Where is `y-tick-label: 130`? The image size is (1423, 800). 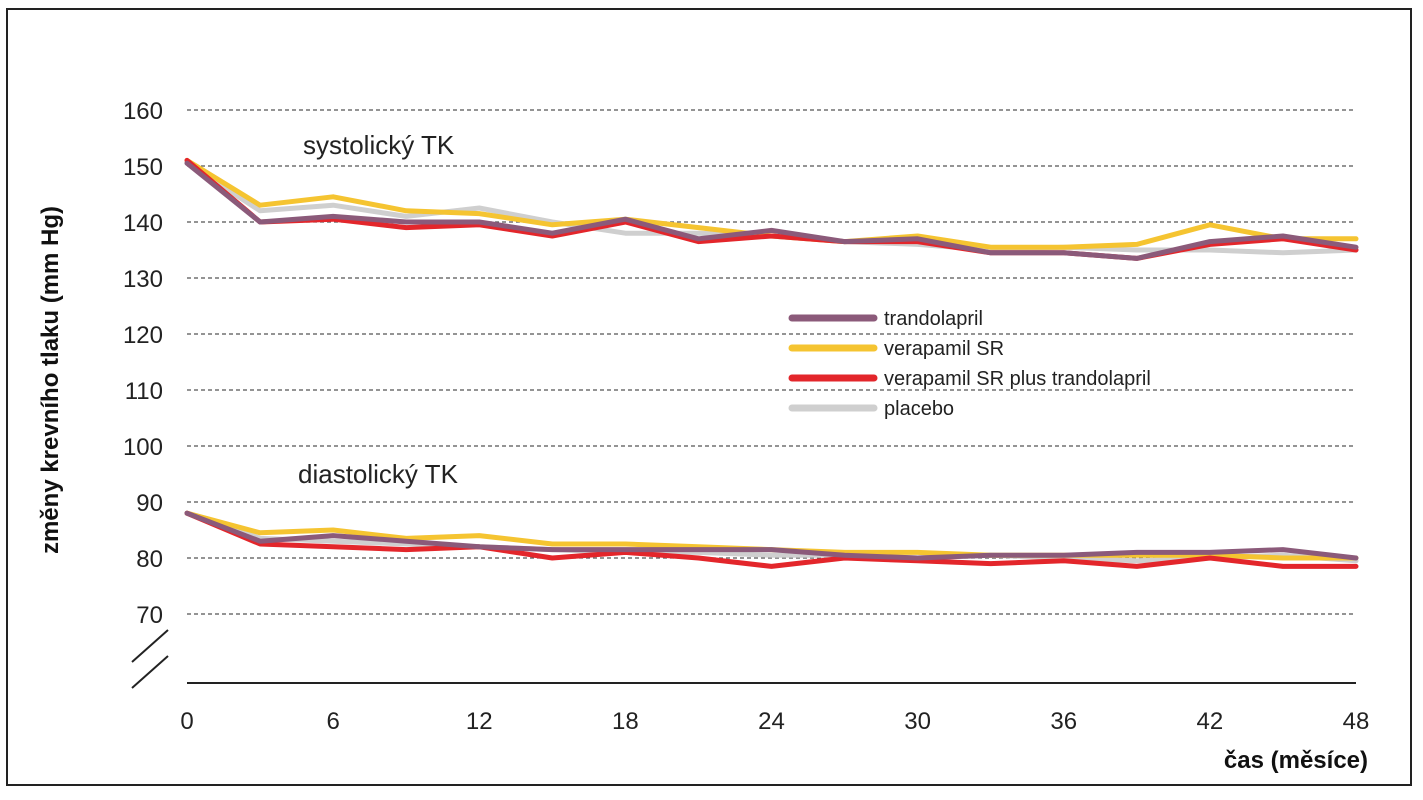
y-tick-label: 130 is located at coordinates (143, 279).